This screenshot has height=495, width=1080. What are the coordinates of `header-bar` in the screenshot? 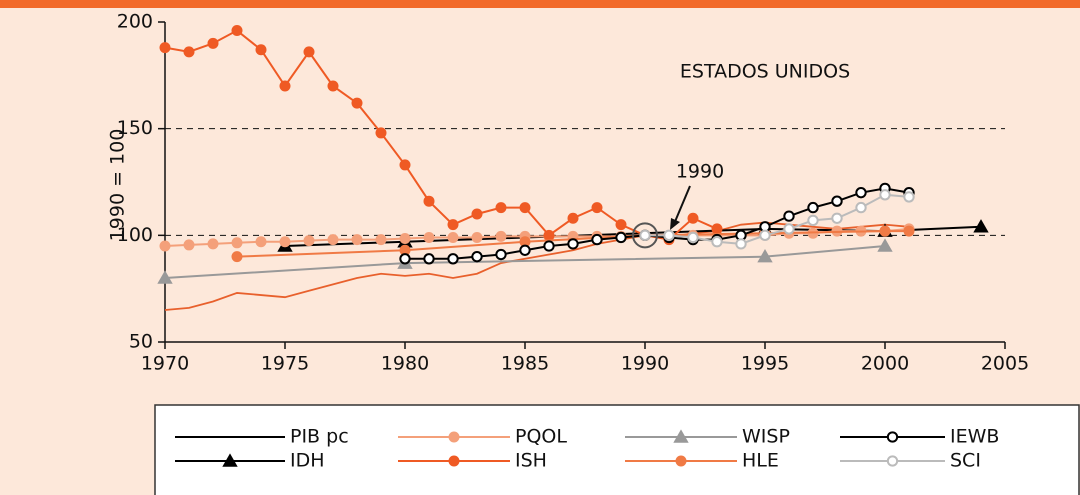 It's located at (540, 4).